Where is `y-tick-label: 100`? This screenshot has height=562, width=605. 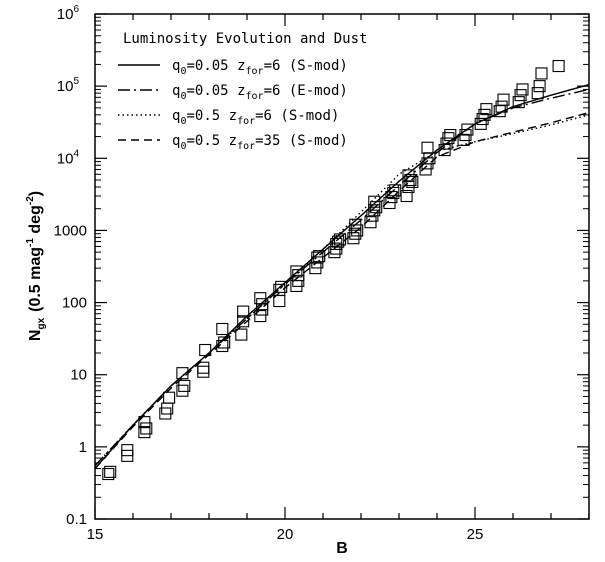 y-tick-label: 100 is located at coordinates (74, 303).